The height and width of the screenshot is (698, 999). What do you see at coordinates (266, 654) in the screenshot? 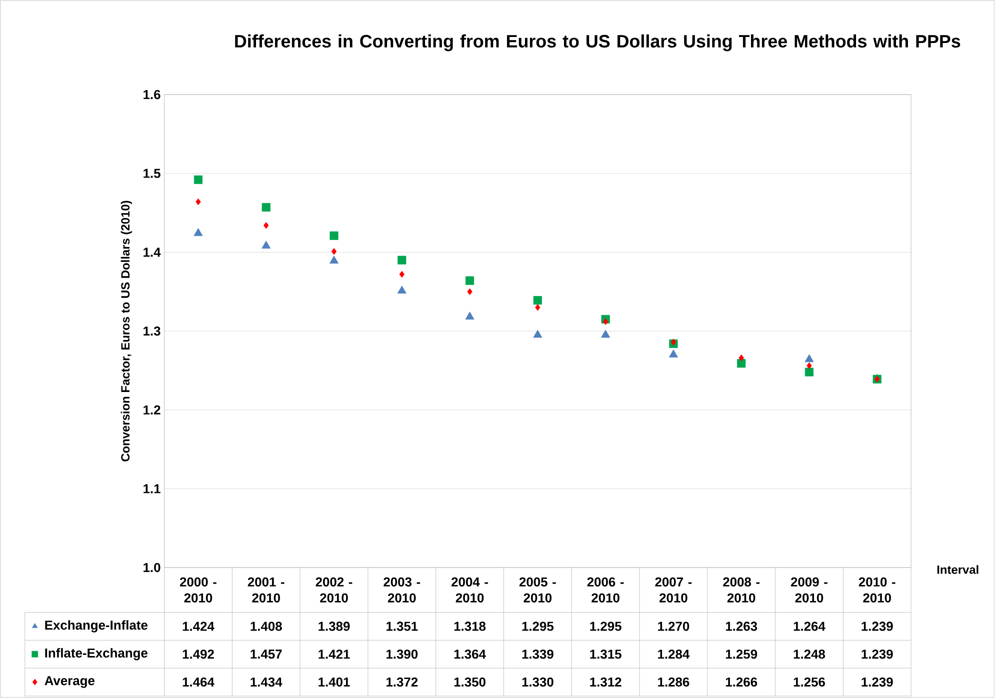
I see `data-label: 1.457` at bounding box center [266, 654].